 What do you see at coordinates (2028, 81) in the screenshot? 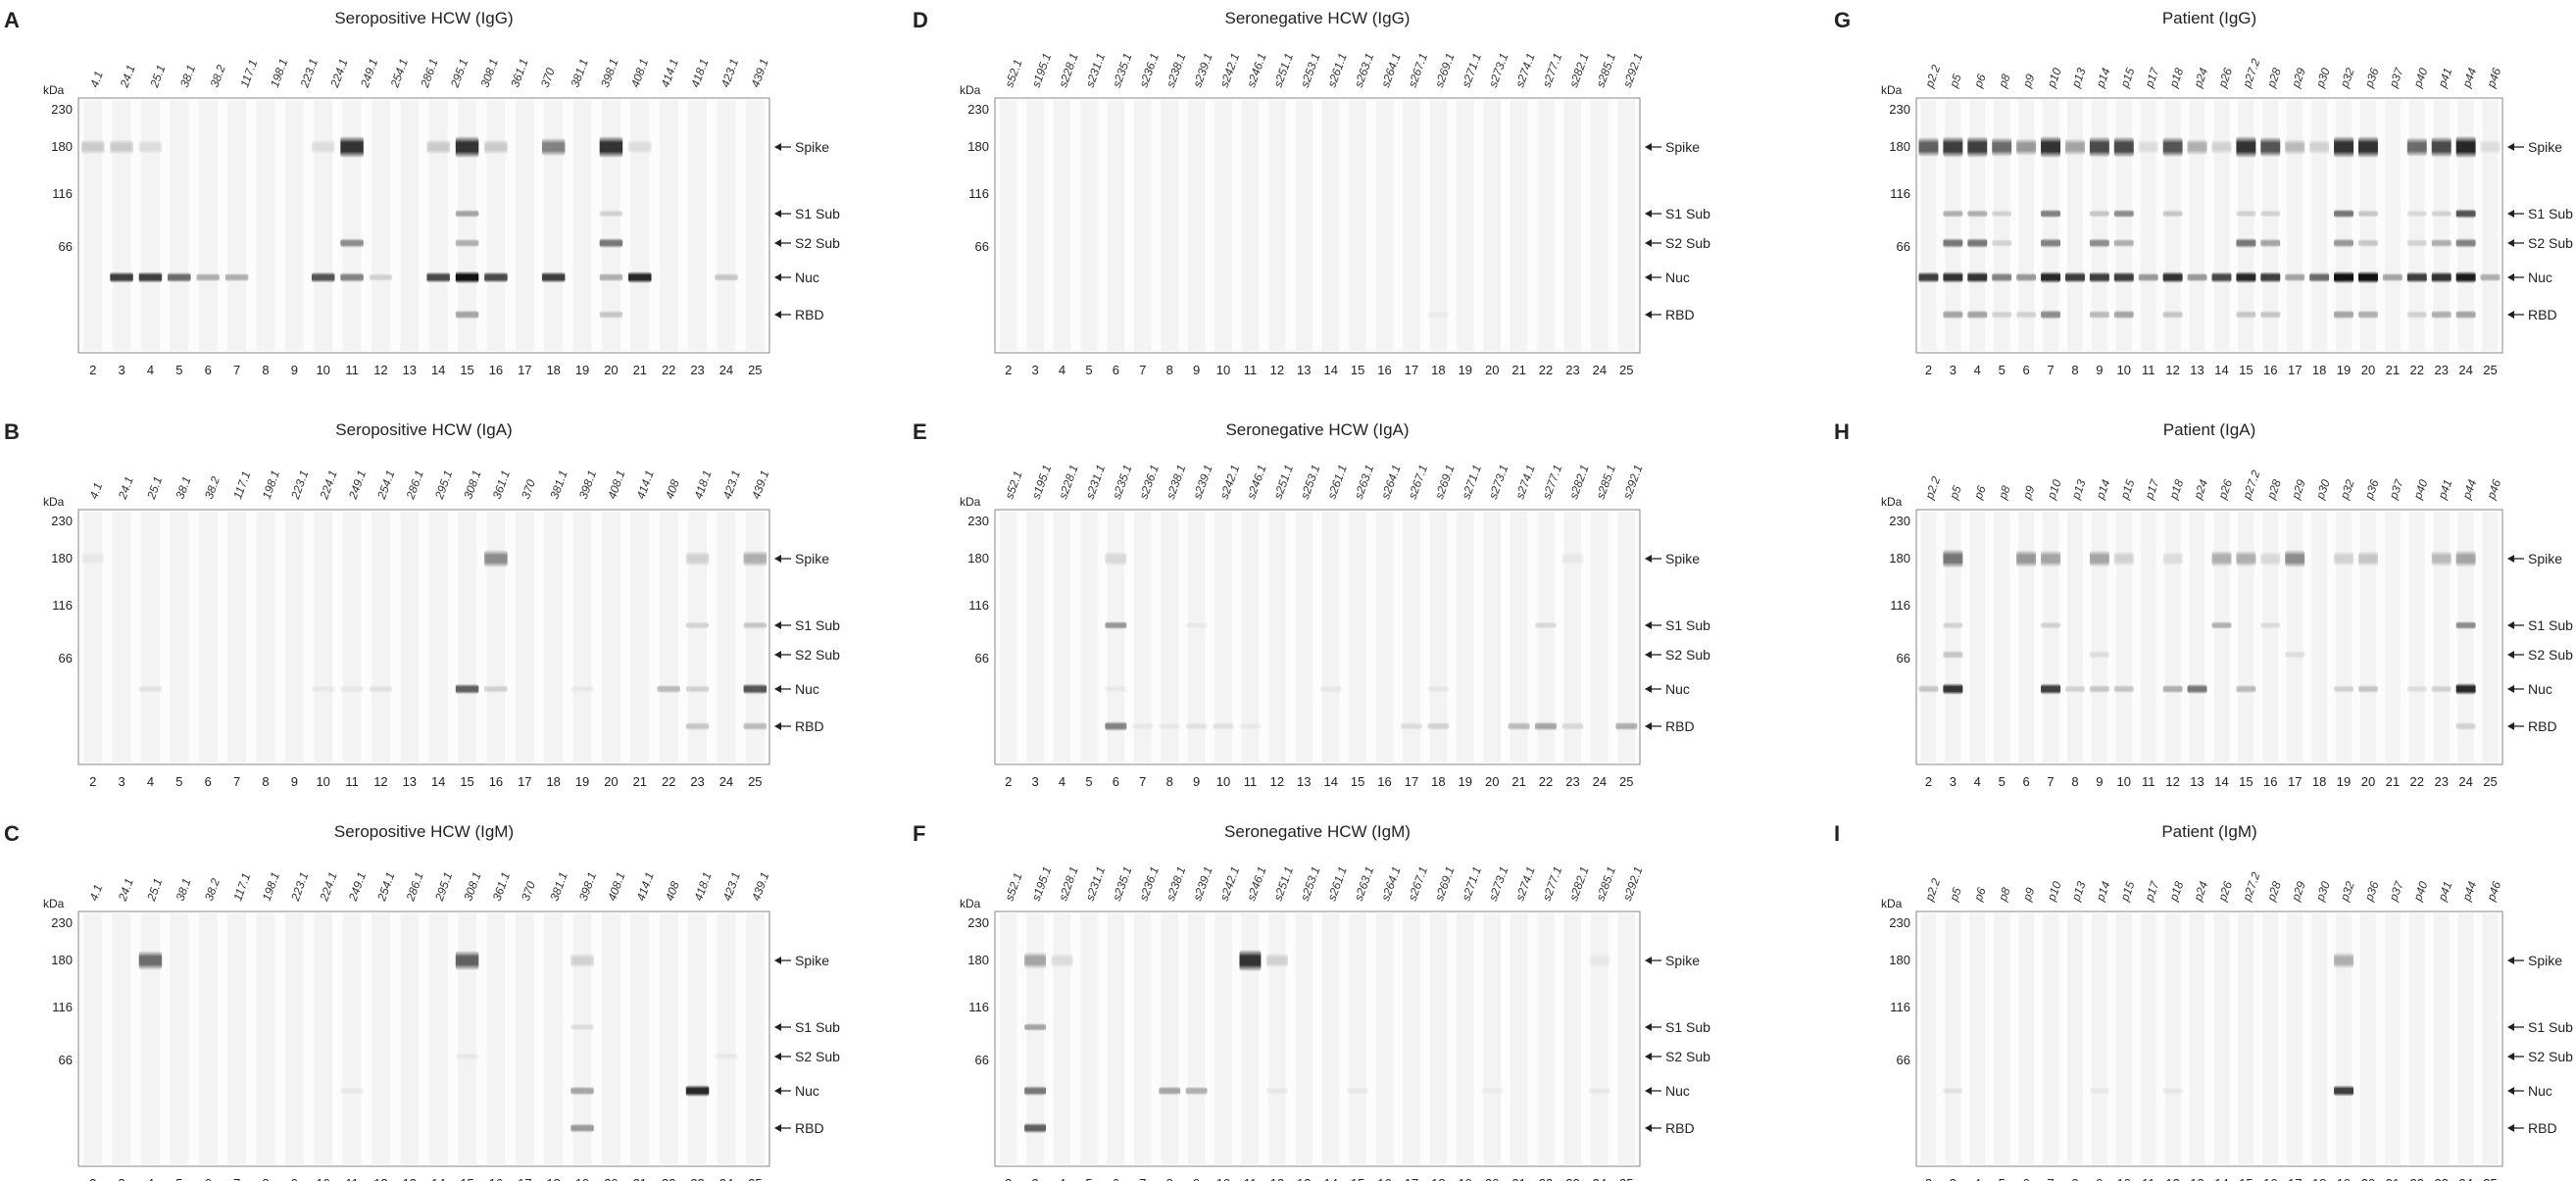
I see `sample-label: p9` at bounding box center [2028, 81].